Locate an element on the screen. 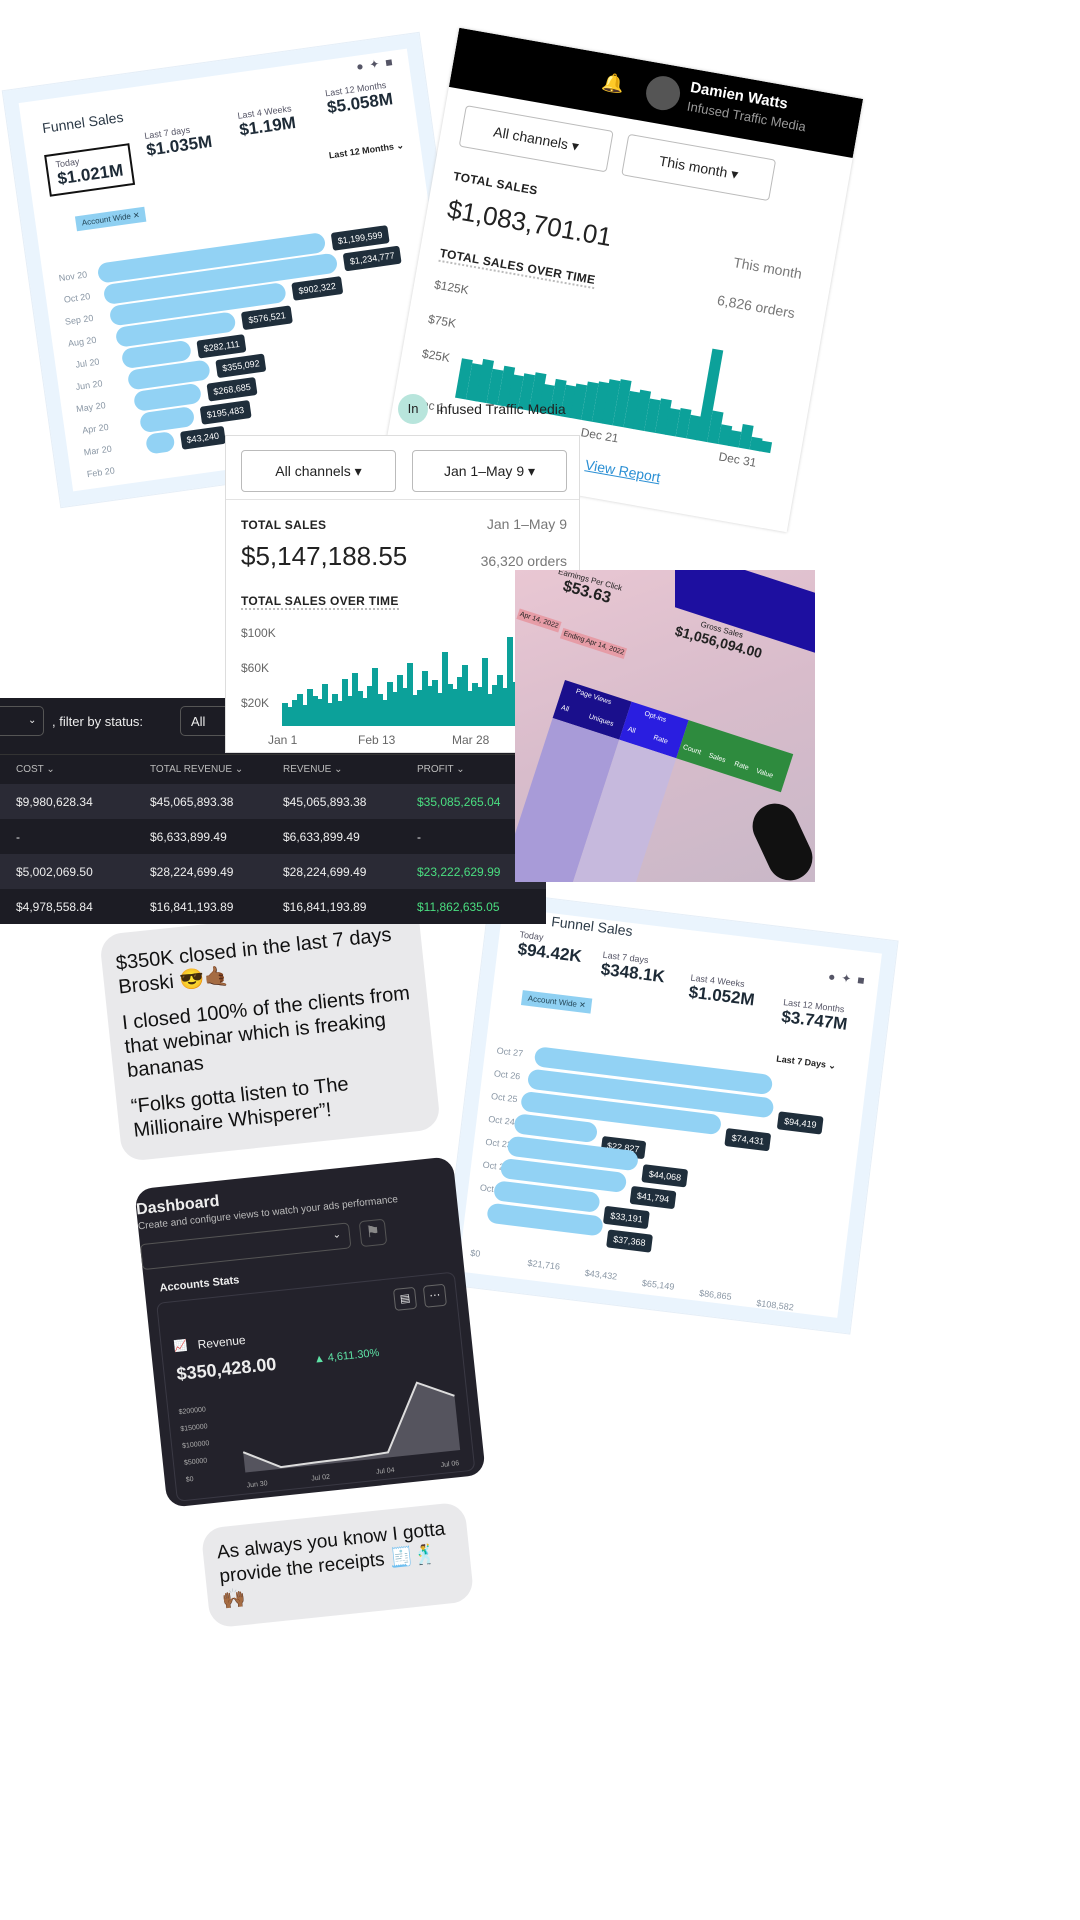  metric-label: Revenue is located at coordinates (221, 1342).